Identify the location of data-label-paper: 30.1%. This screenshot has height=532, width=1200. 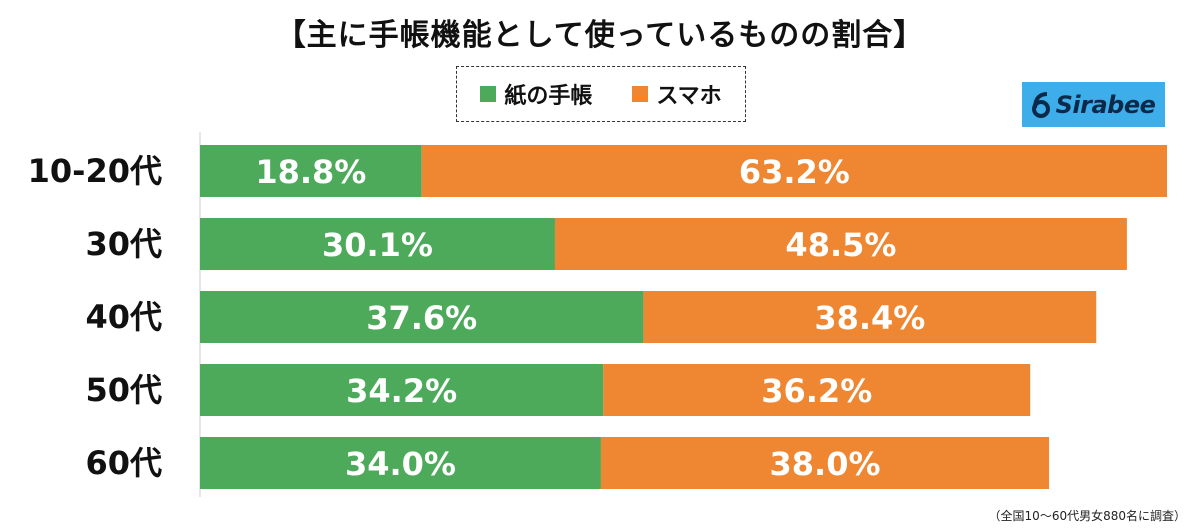
(377, 245).